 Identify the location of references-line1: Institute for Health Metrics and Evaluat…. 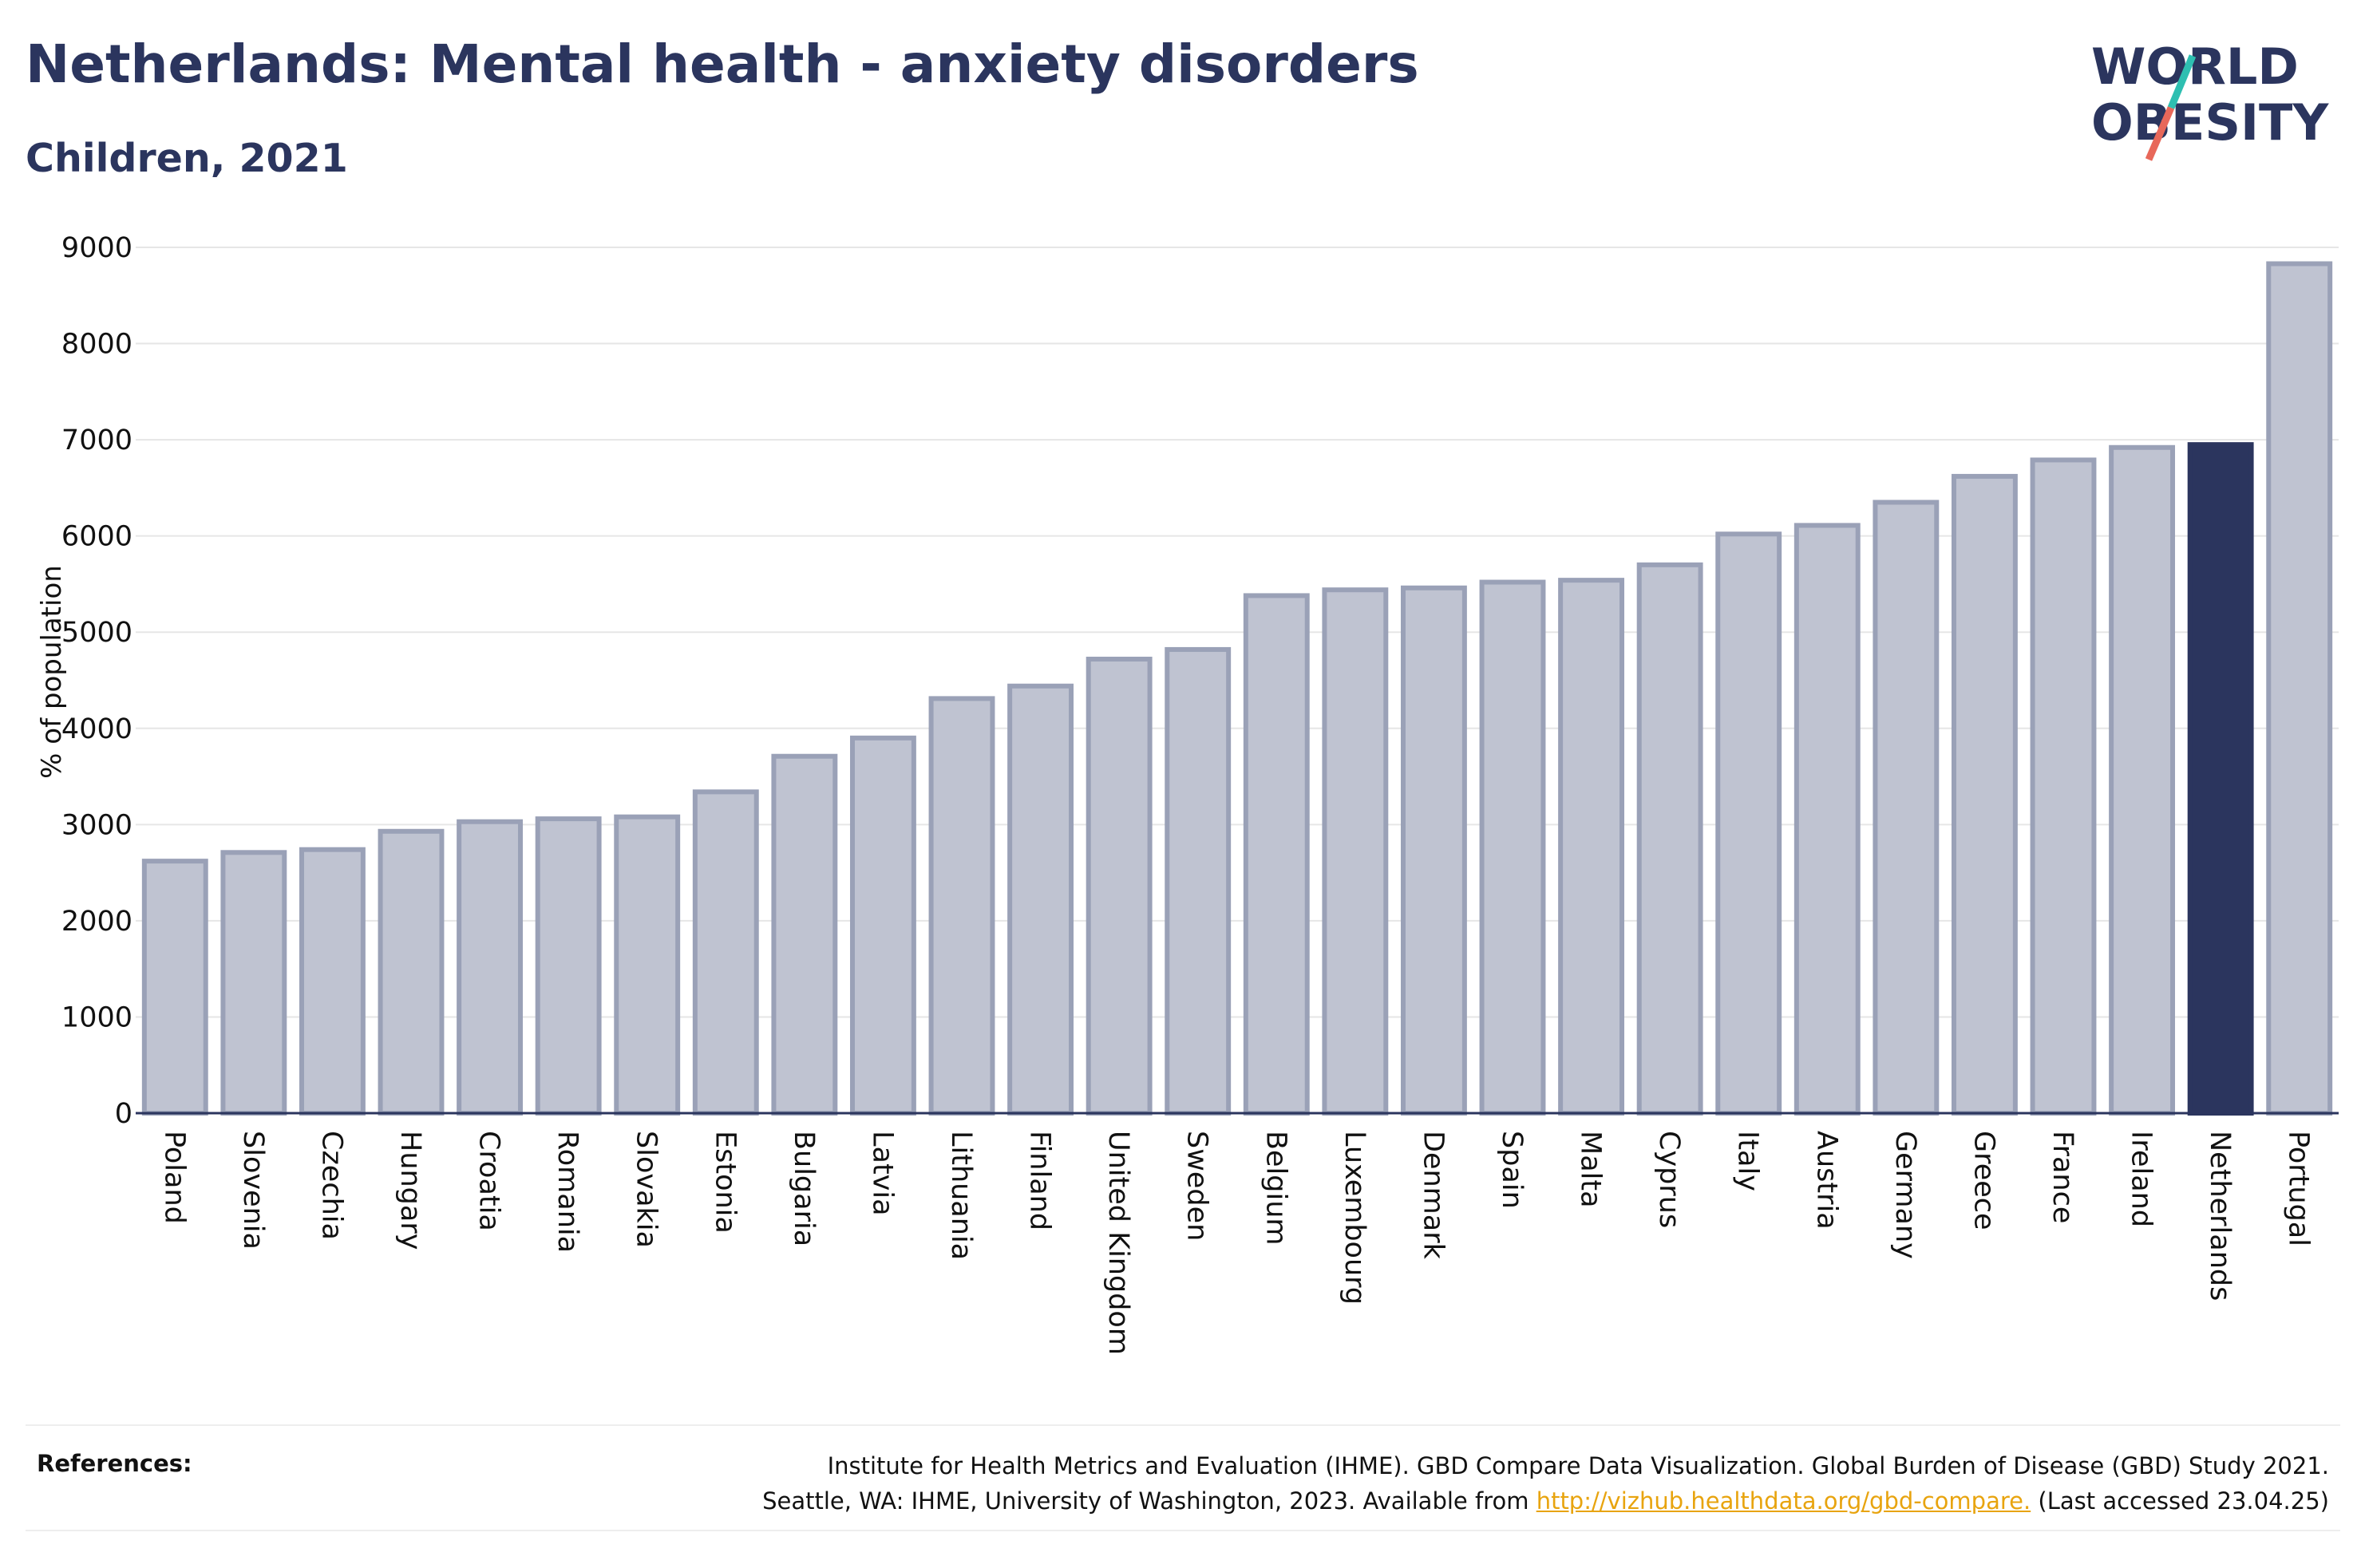
(1578, 1465).